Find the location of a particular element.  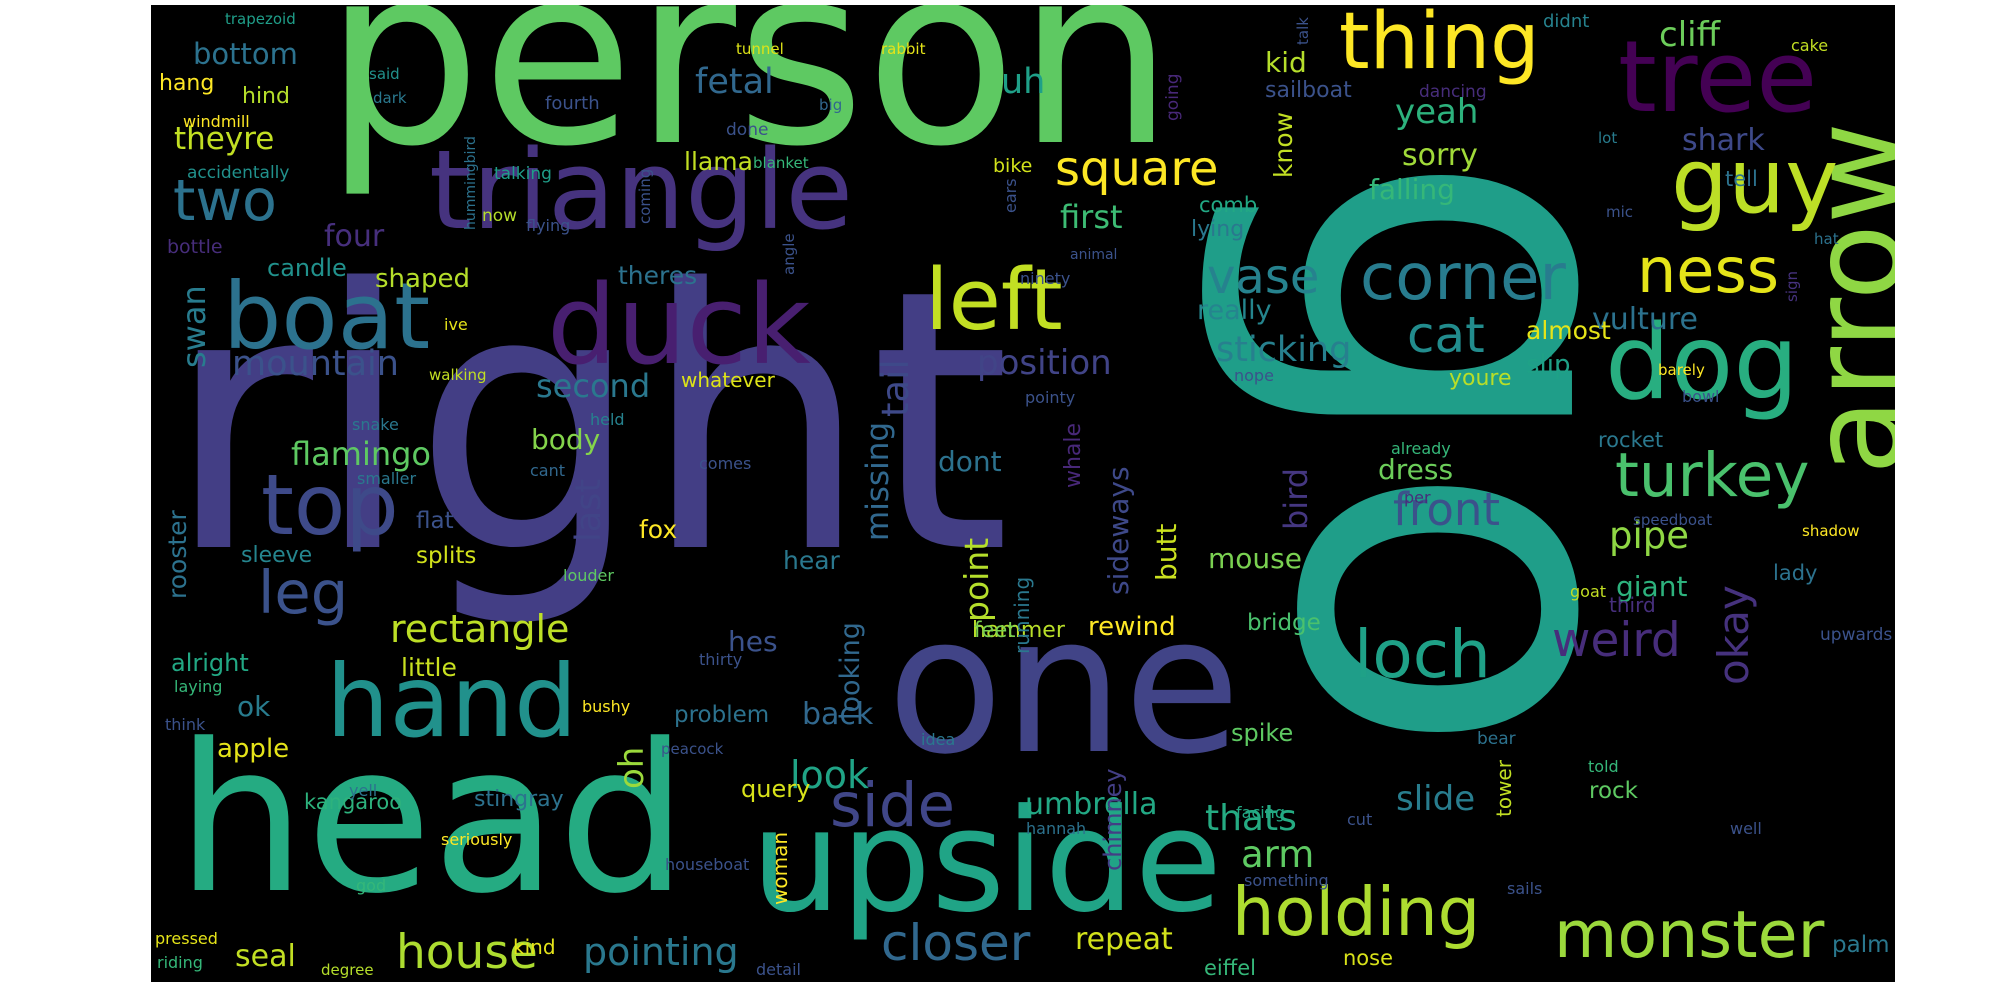

word: bottom is located at coordinates (245, 54).